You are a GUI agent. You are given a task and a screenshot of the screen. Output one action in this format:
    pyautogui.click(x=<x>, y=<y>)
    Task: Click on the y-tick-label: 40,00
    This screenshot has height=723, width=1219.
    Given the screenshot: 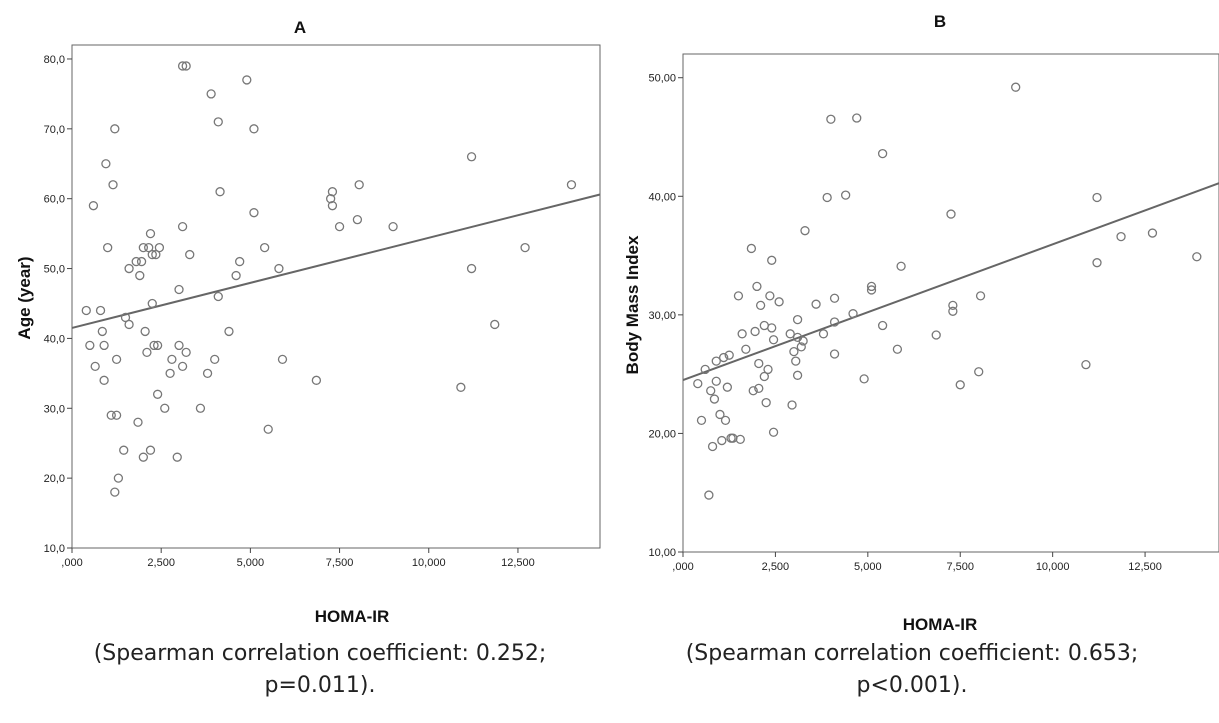 What is the action you would take?
    pyautogui.click(x=662, y=197)
    